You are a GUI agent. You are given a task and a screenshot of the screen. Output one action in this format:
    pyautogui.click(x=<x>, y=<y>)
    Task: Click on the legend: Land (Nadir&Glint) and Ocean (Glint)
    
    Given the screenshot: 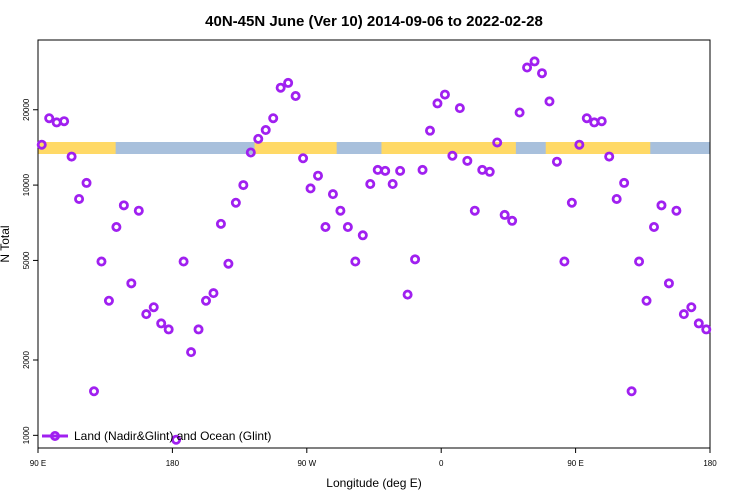 What is the action you would take?
    pyautogui.click(x=156, y=436)
    